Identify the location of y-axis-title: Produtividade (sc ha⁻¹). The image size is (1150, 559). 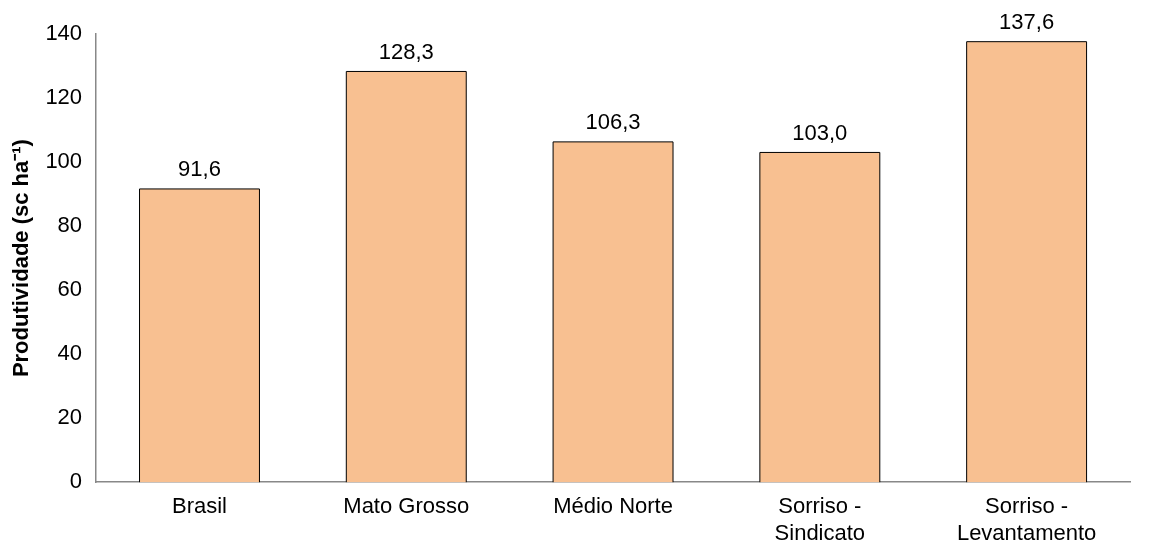
(21, 258).